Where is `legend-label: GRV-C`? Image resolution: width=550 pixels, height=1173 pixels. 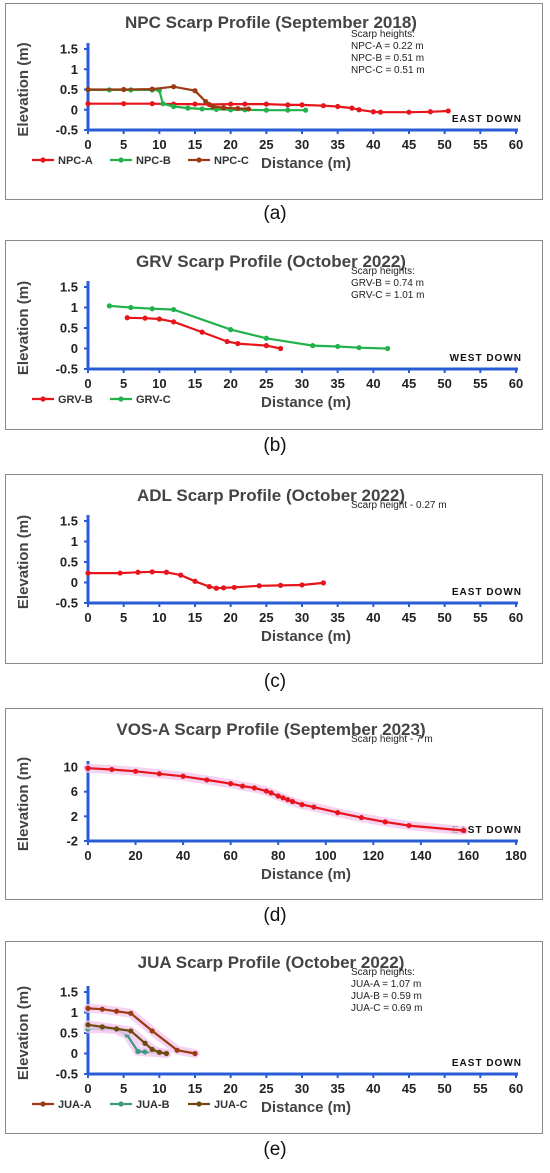 legend-label: GRV-C is located at coordinates (153, 400).